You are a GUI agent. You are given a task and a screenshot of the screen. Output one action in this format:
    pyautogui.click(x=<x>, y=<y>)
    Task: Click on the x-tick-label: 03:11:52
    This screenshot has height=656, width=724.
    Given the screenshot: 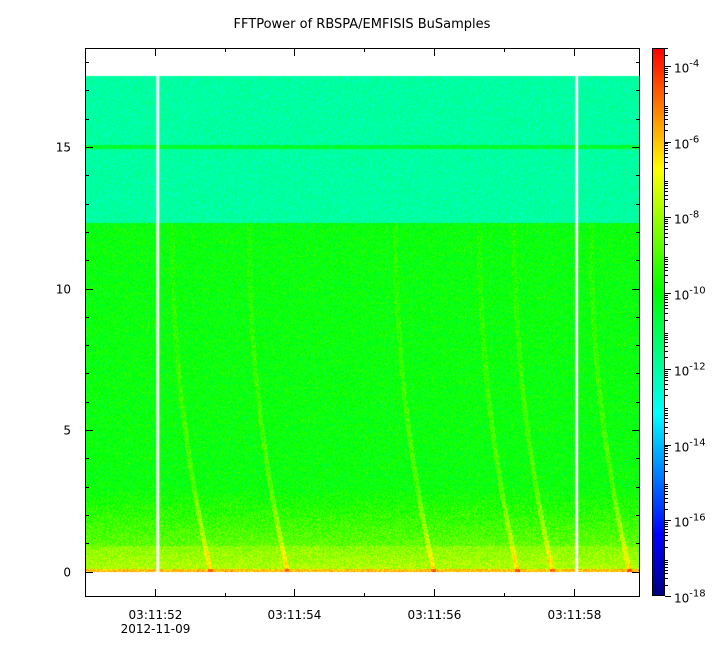 What is the action you would take?
    pyautogui.click(x=156, y=615)
    